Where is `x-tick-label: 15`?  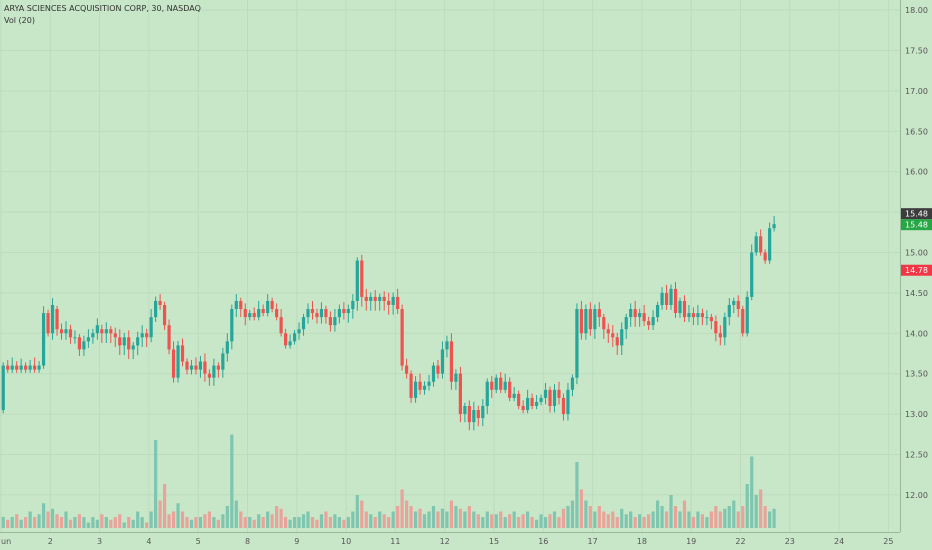
x-tick-label: 15 is located at coordinates (494, 541).